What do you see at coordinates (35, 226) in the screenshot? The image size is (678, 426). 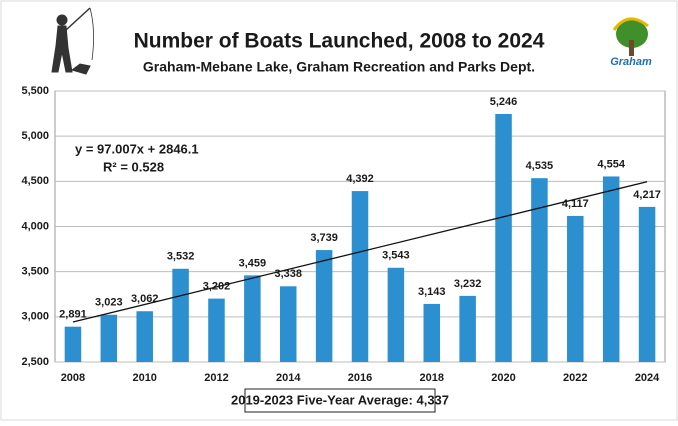 I see `y-tick-label: 4,000` at bounding box center [35, 226].